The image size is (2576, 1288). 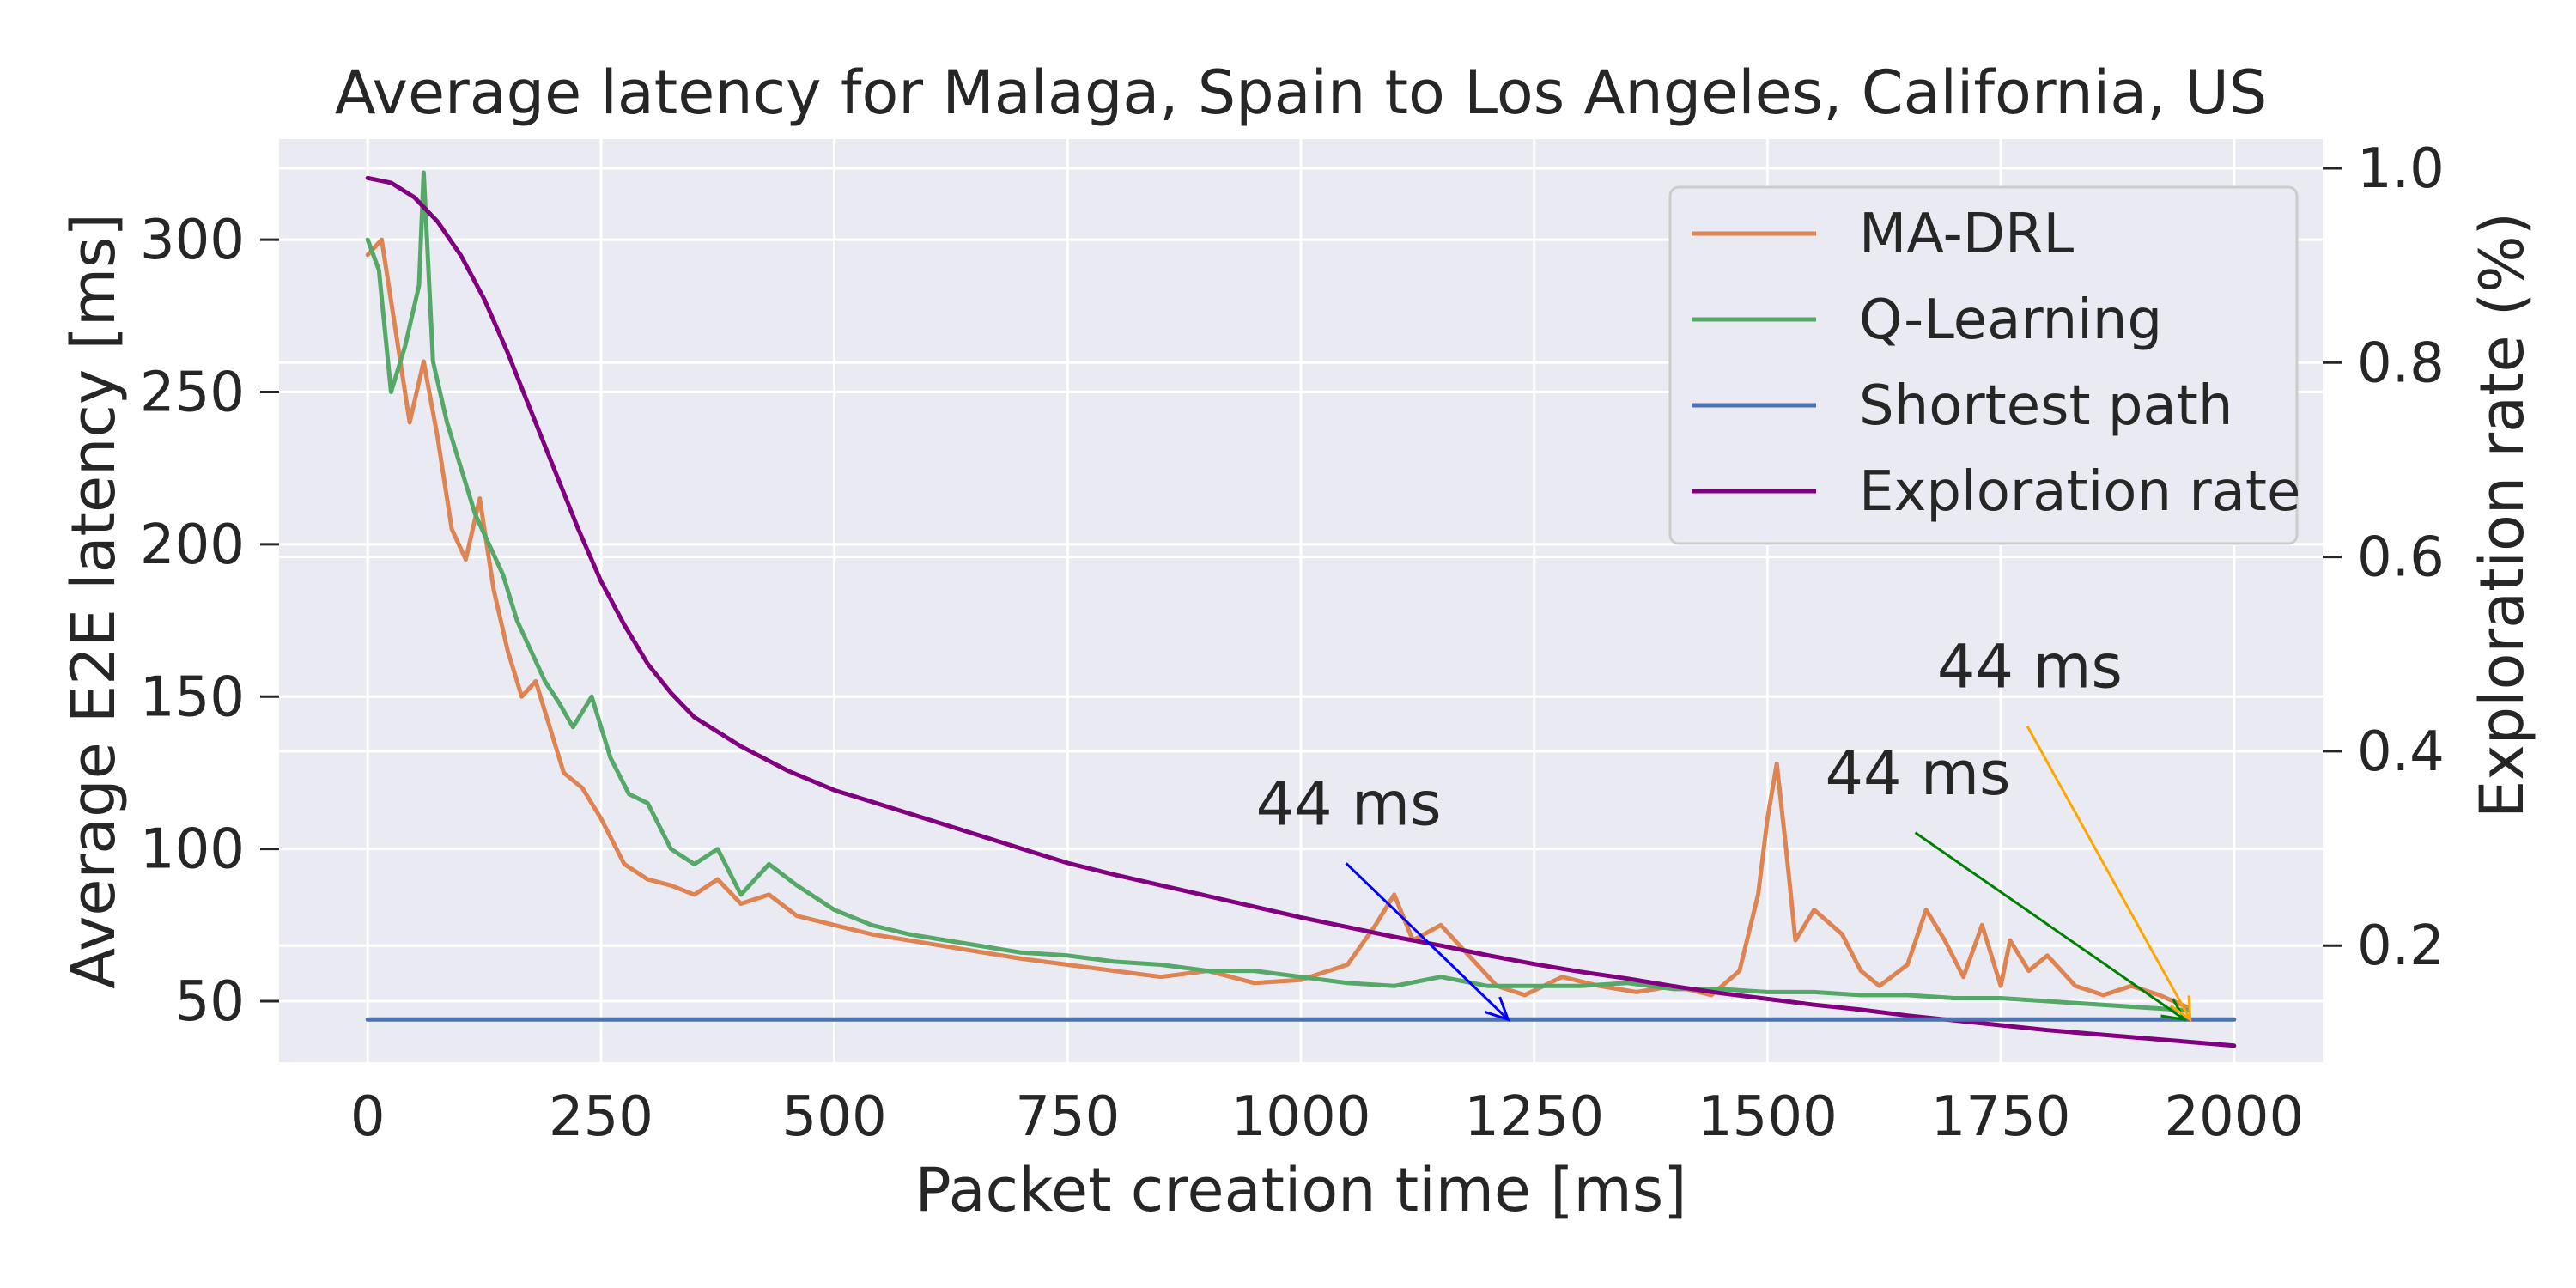 What do you see at coordinates (1768, 1117) in the screenshot?
I see `x-tick-label: 1500` at bounding box center [1768, 1117].